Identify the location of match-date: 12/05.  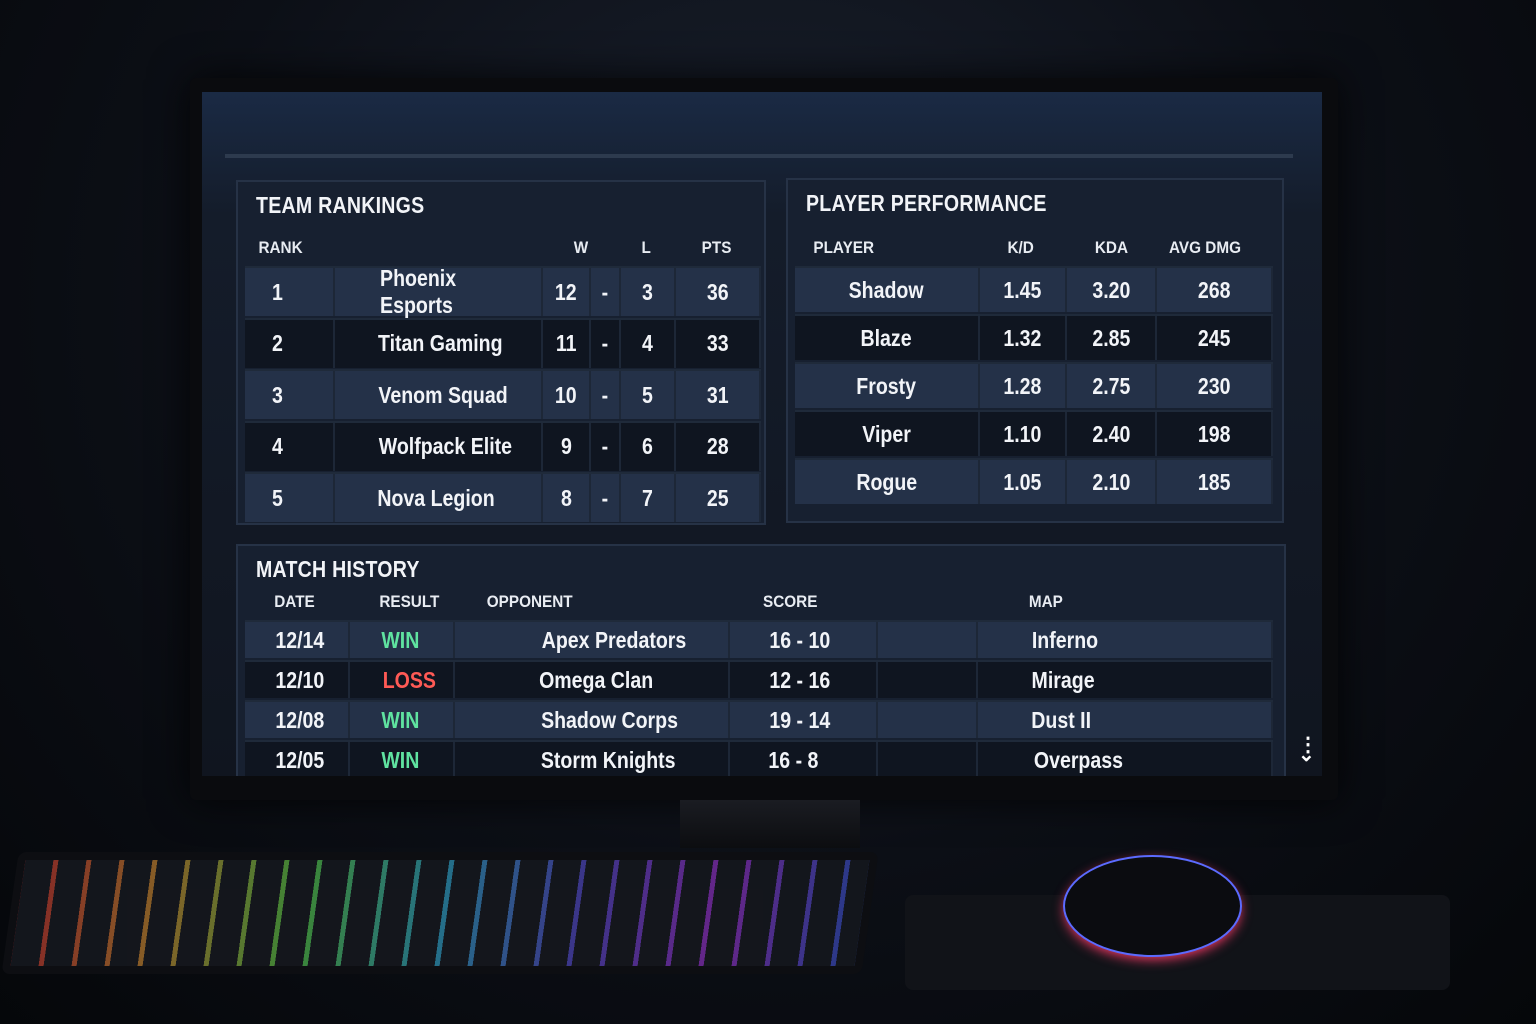
(300, 759).